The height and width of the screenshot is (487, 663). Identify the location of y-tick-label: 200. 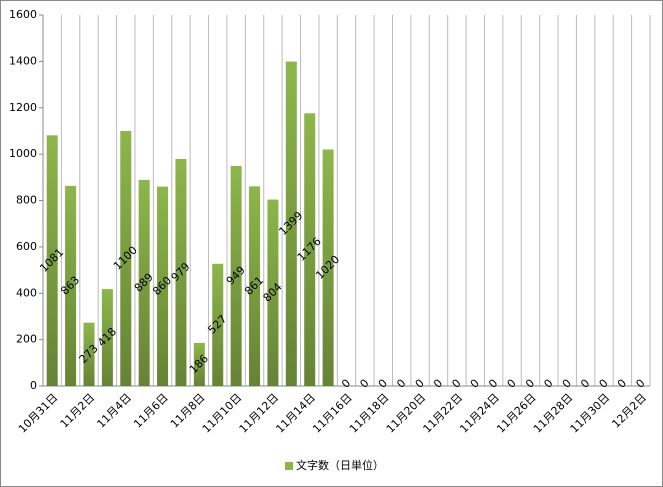
(26, 339).